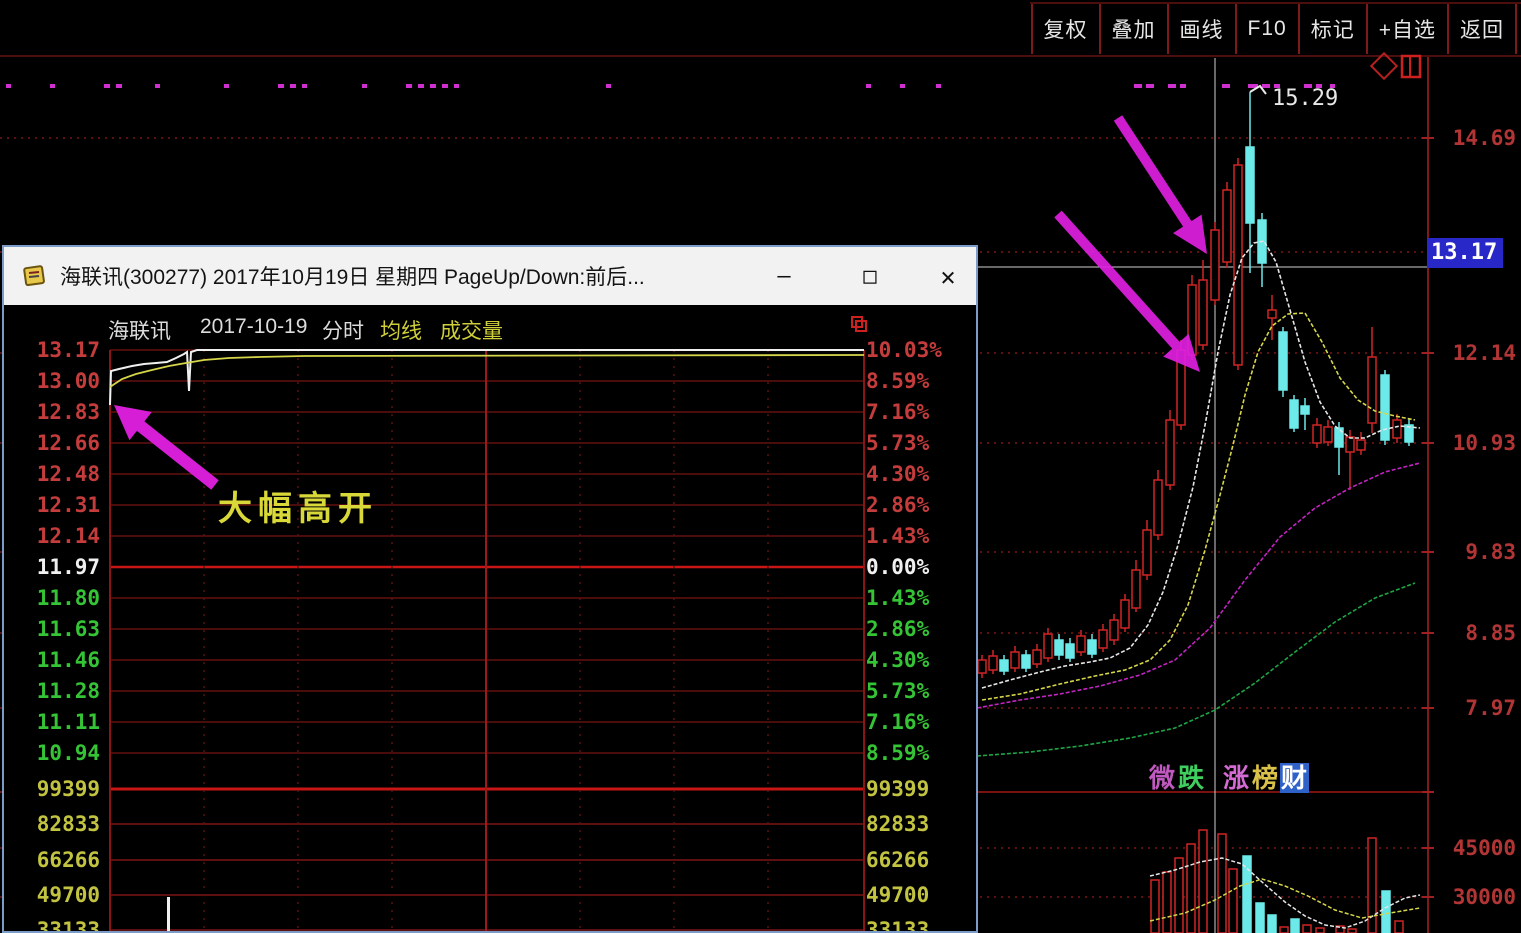 Image resolution: width=1521 pixels, height=933 pixels. I want to click on intraday-price-line, so click(486, 377).